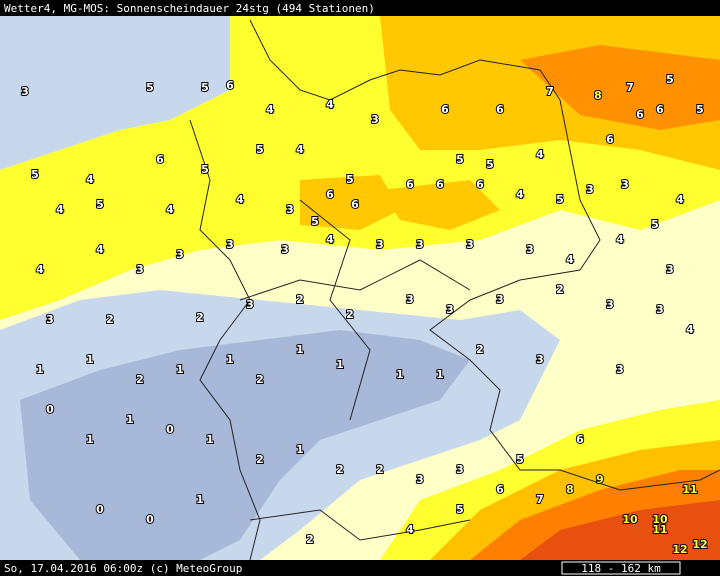 This screenshot has height=576, width=720. I want to click on scale-label: 118 - 162 km, so click(621, 568).